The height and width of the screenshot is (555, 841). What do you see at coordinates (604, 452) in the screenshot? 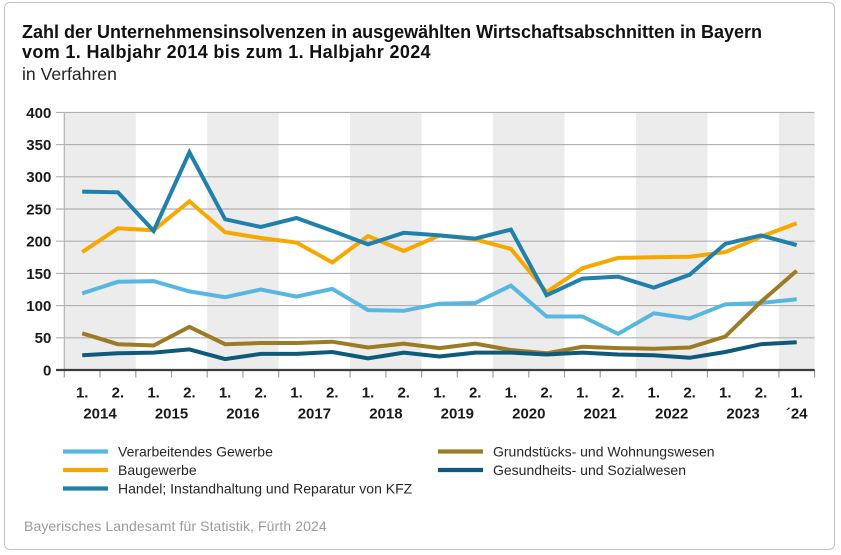
I see `svg-text: Grundstücks- und Wohnungswesen` at bounding box center [604, 452].